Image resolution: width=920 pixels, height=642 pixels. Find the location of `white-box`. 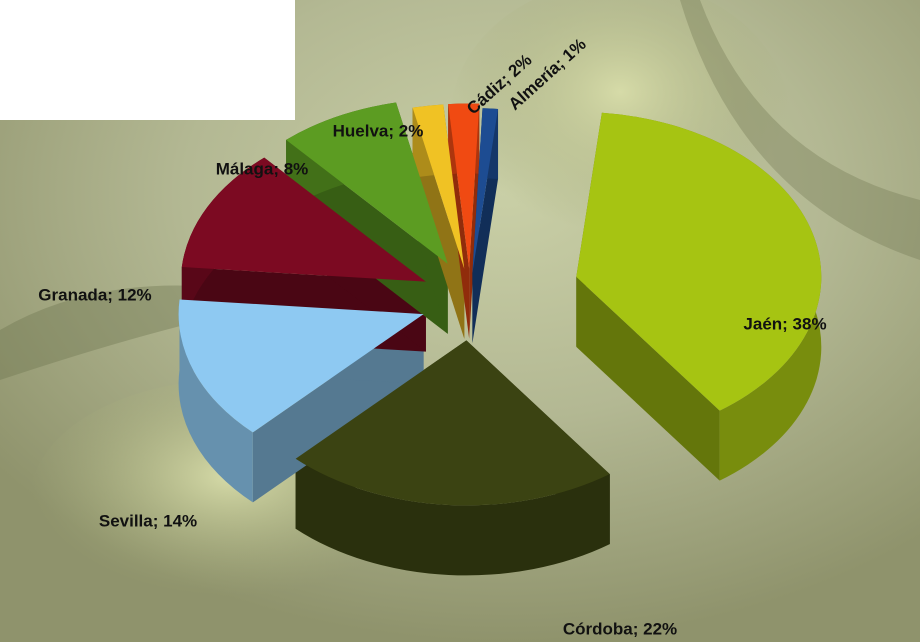

white-box is located at coordinates (147, 60).